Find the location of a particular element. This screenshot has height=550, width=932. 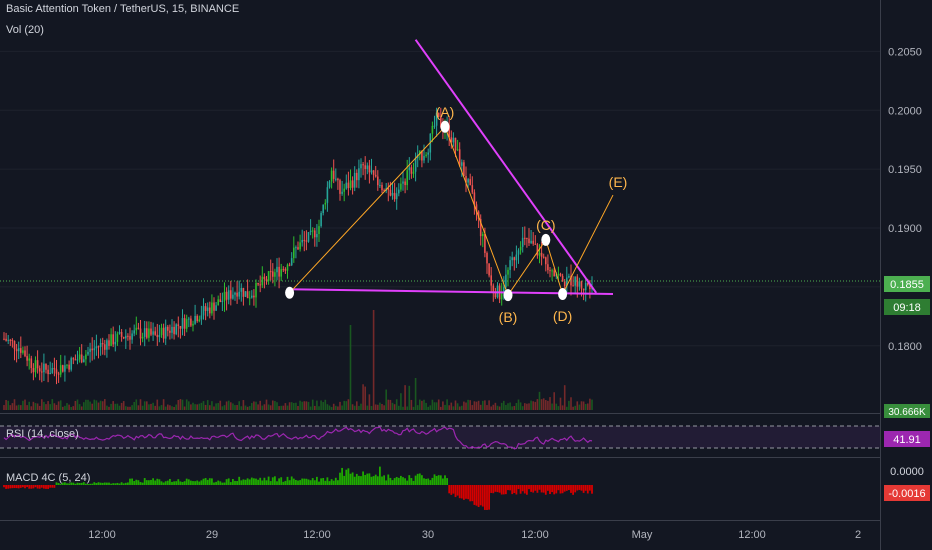

rsi-legend: RSI (14, close) is located at coordinates (42, 434).